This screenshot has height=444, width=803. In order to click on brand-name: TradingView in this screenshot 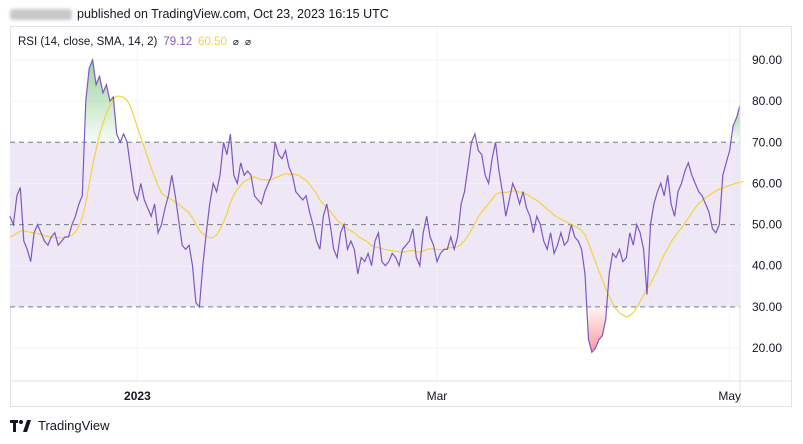, I will do `click(74, 425)`.